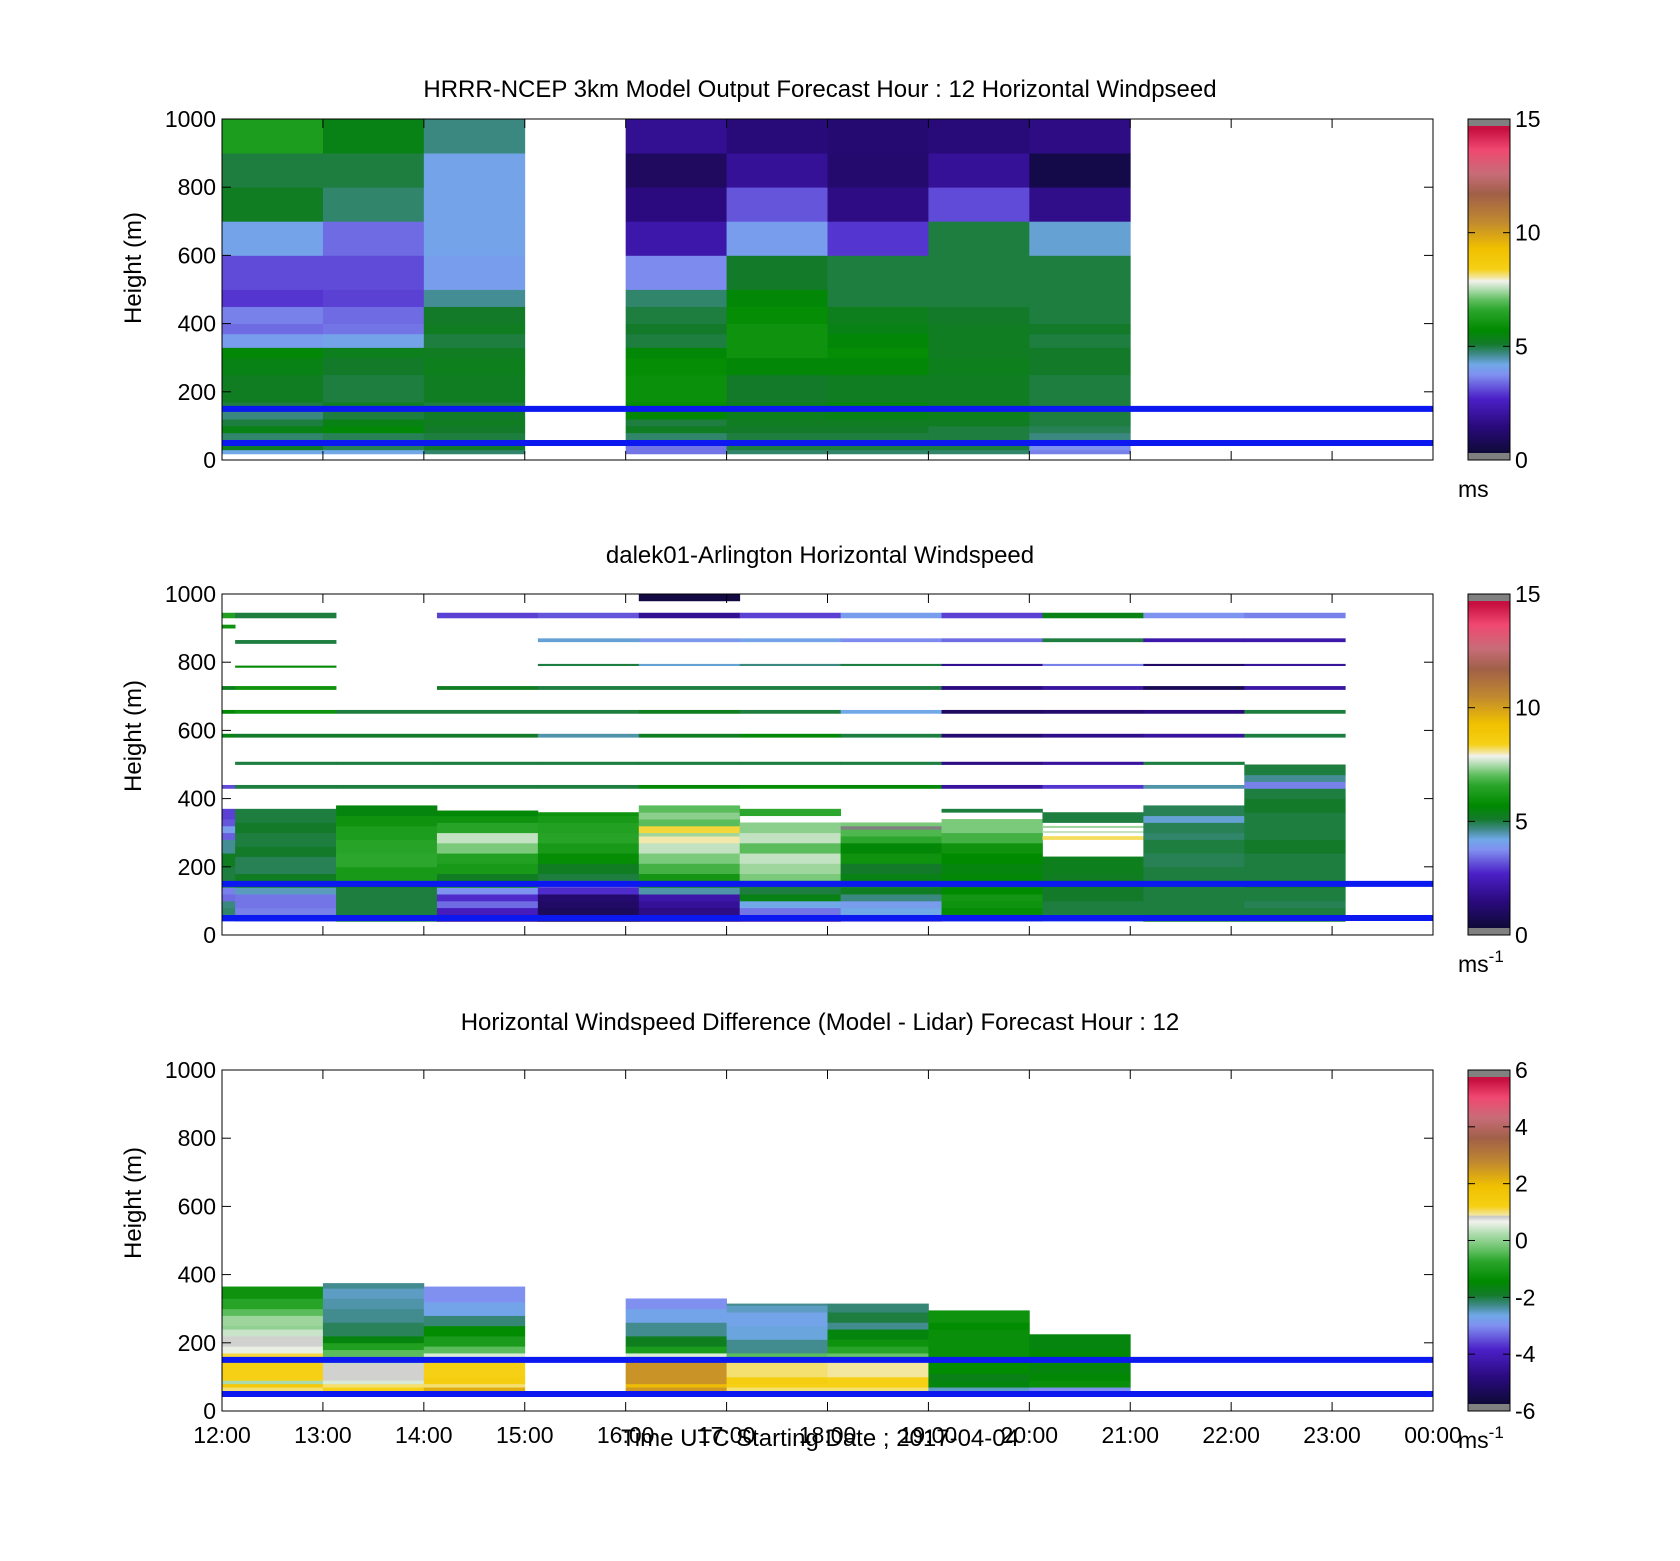 This screenshot has height=1561, width=1680. Describe the element at coordinates (222, 1435) in the screenshot. I see `x-tick-label: 12:00` at that location.